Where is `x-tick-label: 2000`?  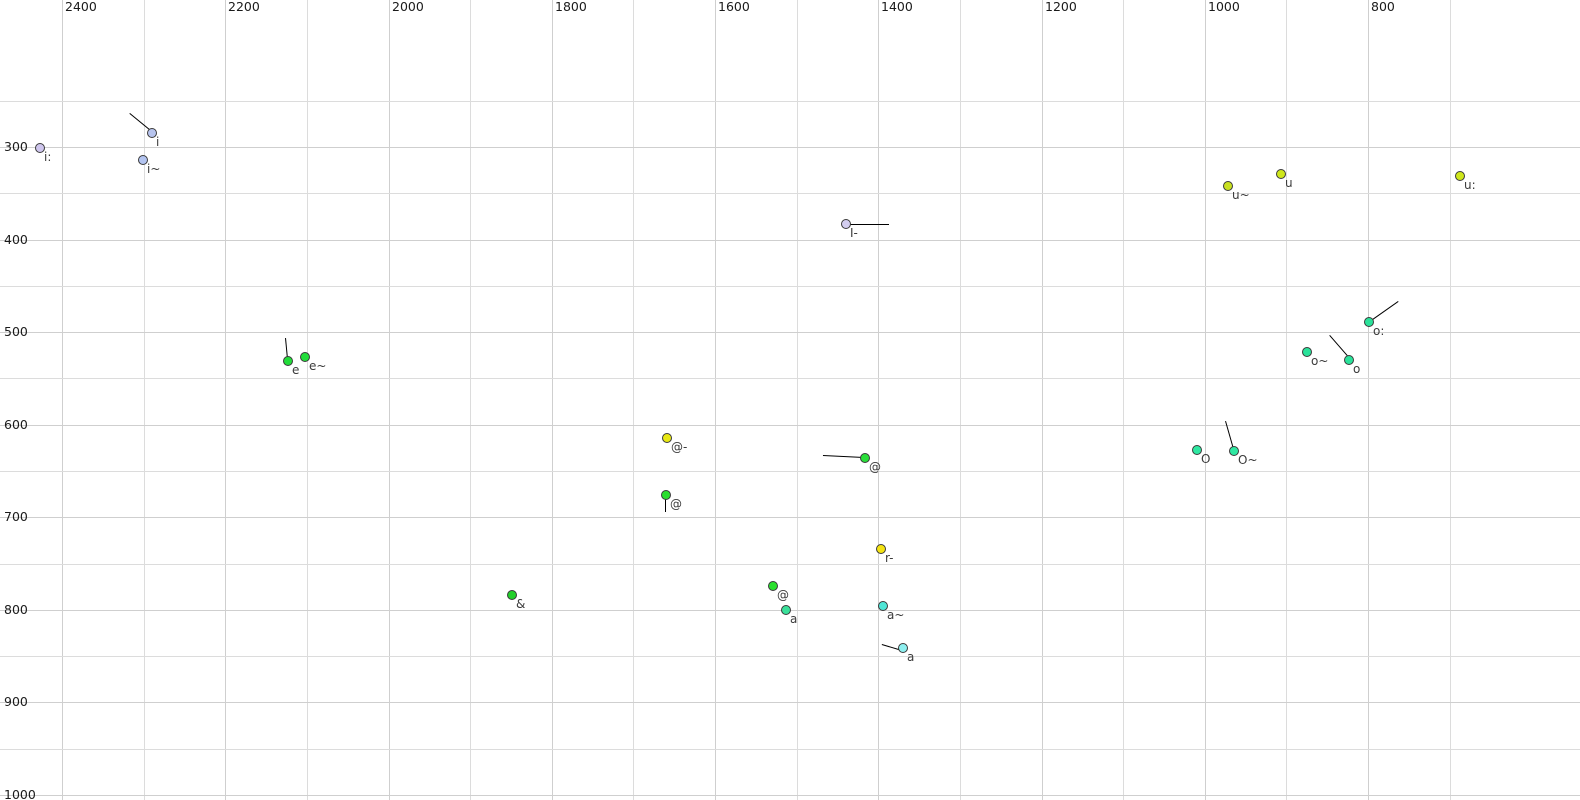
x-tick-label: 2000 is located at coordinates (408, 7).